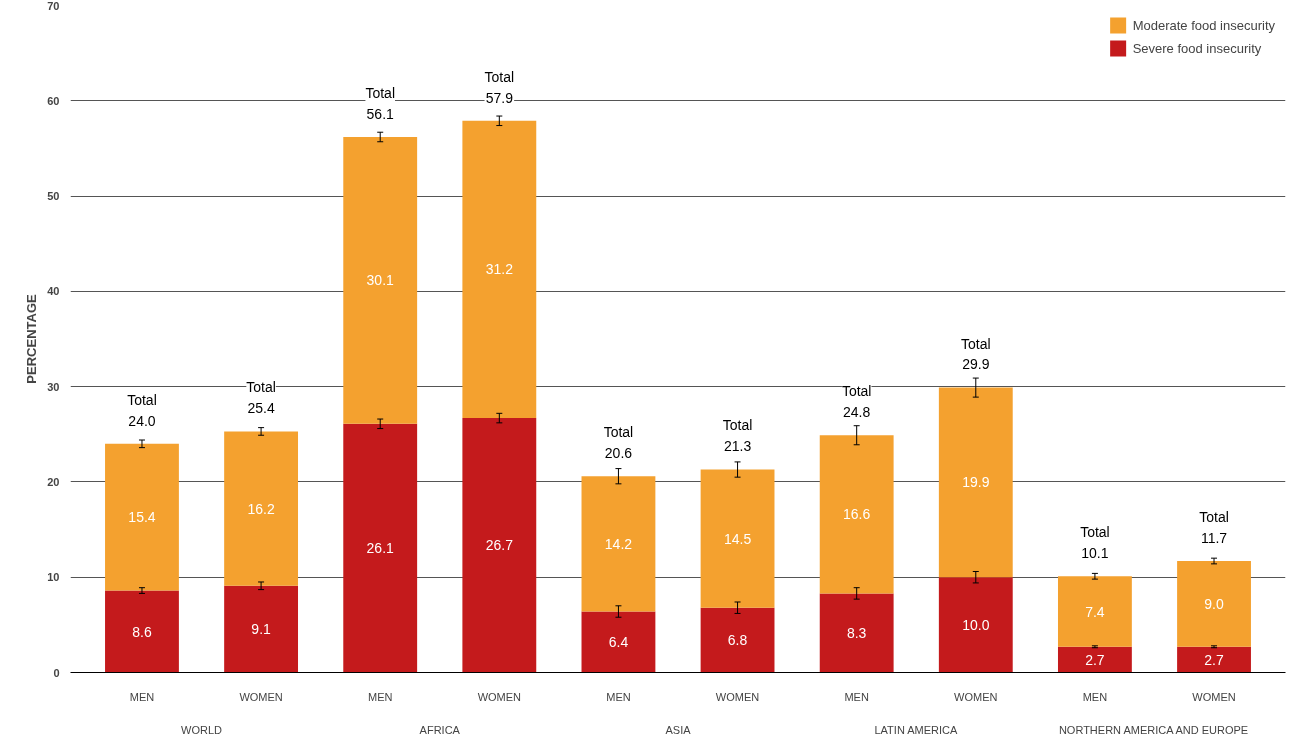 The height and width of the screenshot is (741, 1293). I want to click on total-label: Total 10.1, so click(1095, 543).